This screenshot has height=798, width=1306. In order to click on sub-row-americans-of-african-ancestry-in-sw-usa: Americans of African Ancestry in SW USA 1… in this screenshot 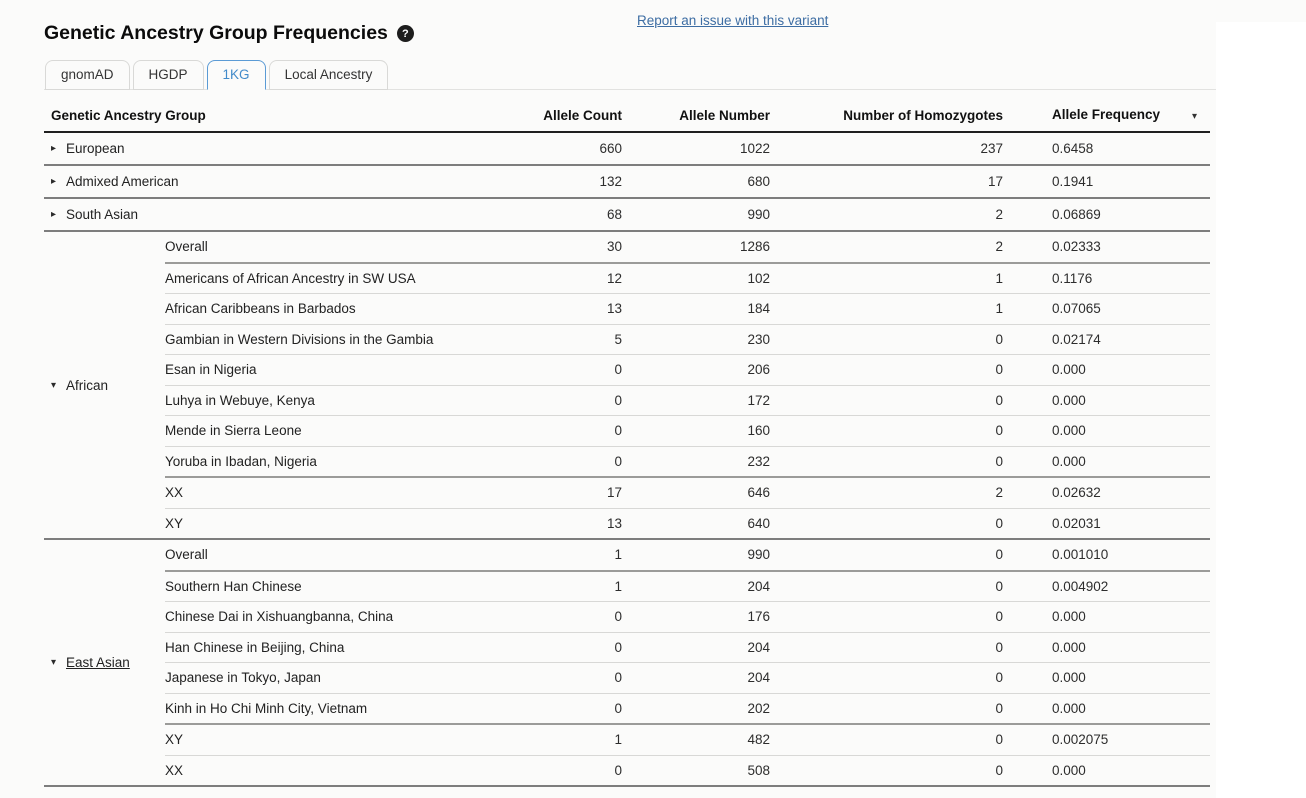, I will do `click(687, 279)`.